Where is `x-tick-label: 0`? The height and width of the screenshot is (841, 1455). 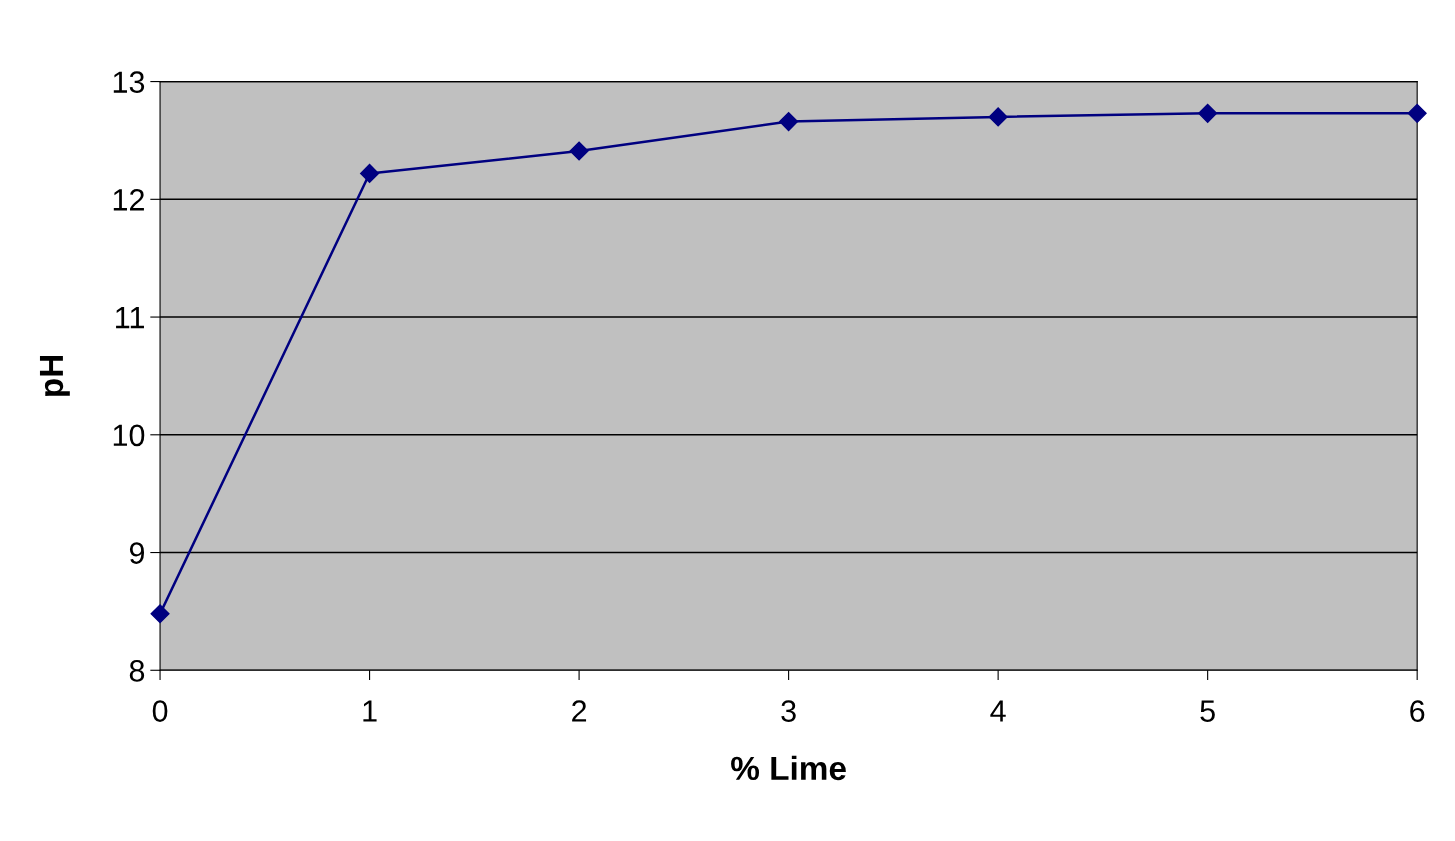 x-tick-label: 0 is located at coordinates (160, 711).